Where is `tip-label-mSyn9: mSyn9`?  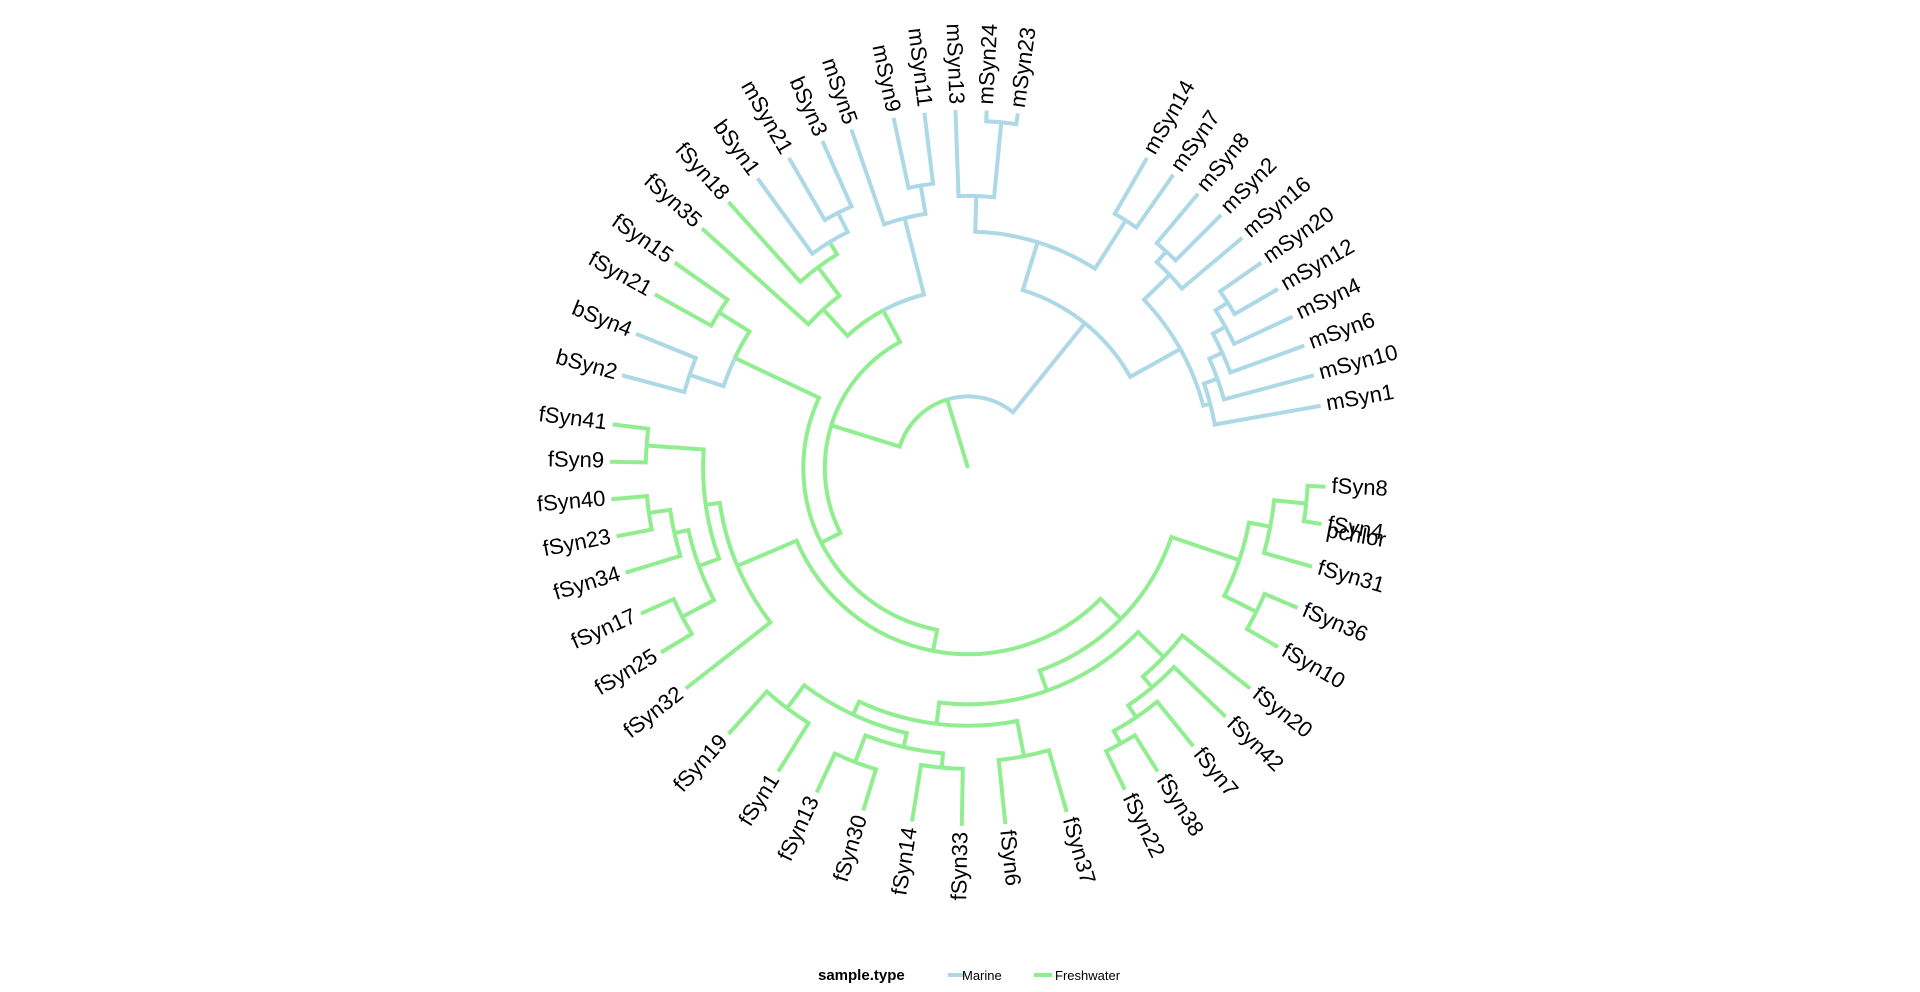 tip-label-mSyn9: mSyn9 is located at coordinates (886, 78).